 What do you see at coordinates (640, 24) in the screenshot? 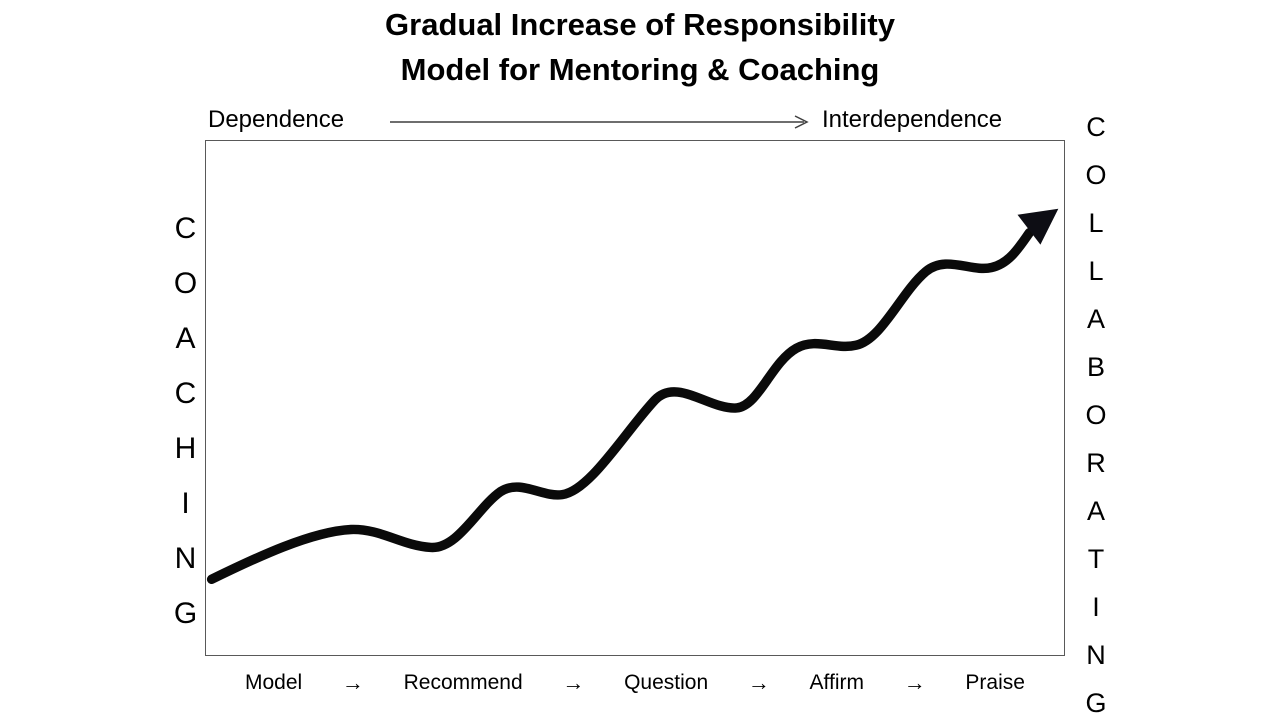
I see `title-line-1: Gradual Increase of Responsibility` at bounding box center [640, 24].